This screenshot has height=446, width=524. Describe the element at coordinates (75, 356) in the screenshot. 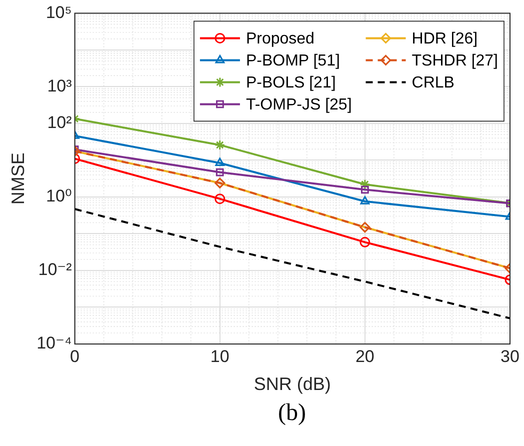

I see `x-tick-label: 0` at that location.